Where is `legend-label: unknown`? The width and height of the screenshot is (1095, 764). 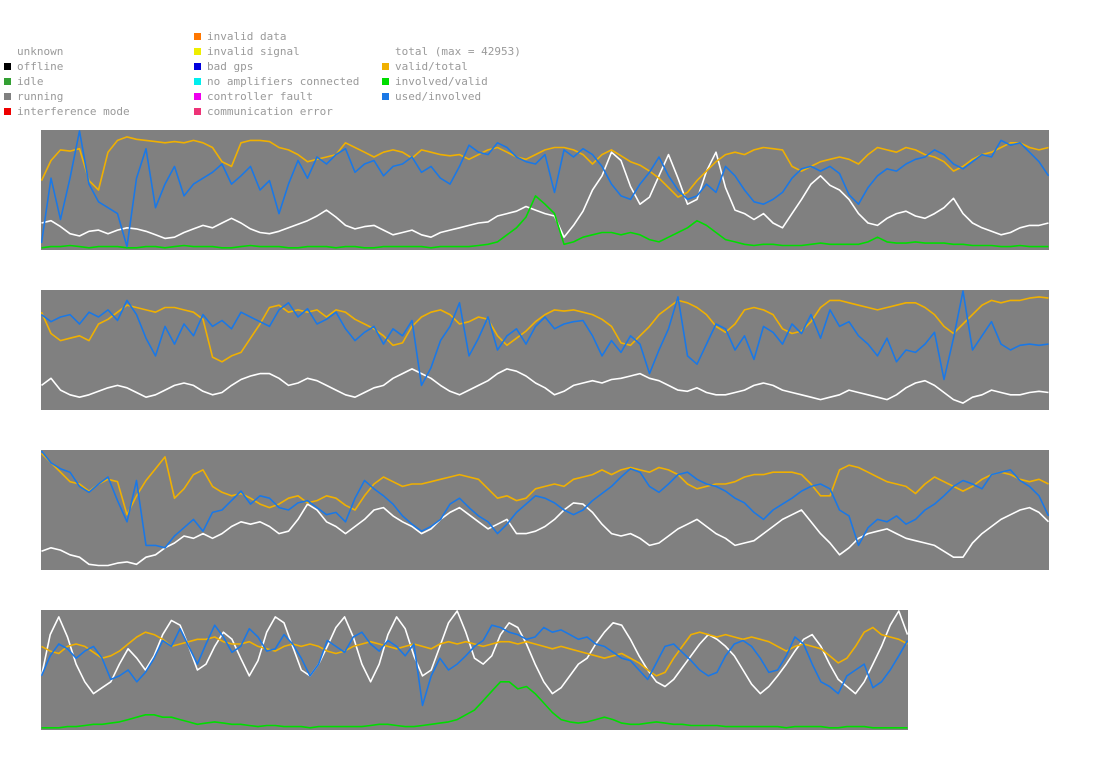 legend-label: unknown is located at coordinates (40, 51).